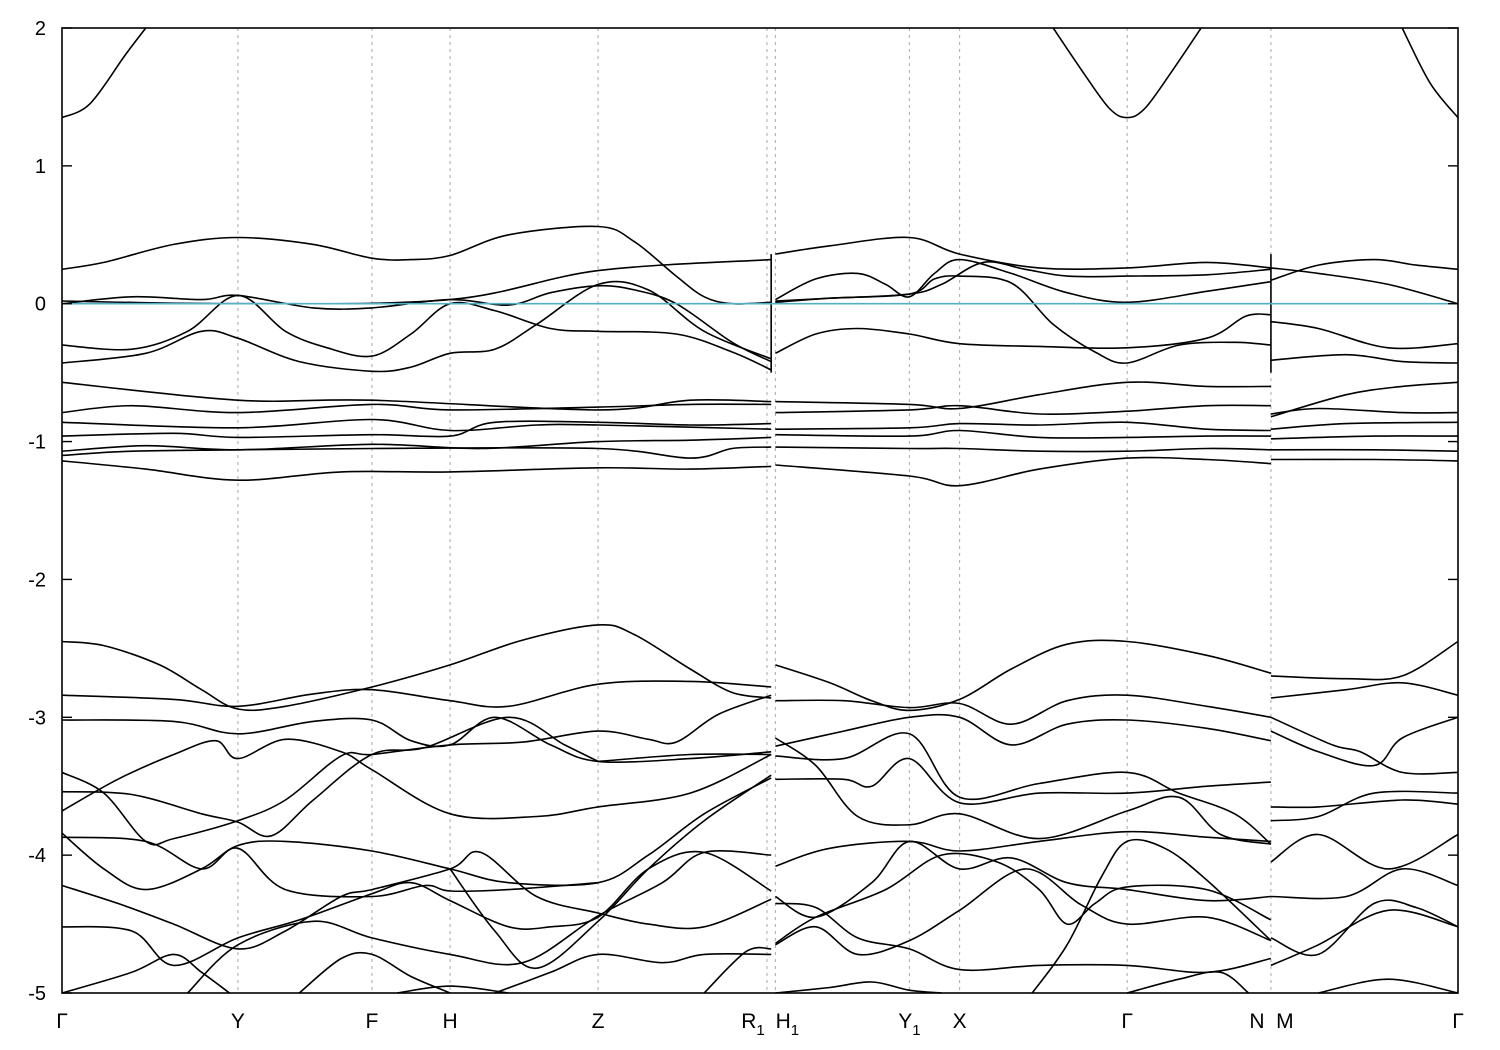 This screenshot has width=1500, height=1050. What do you see at coordinates (37, 994) in the screenshot?
I see `ytick-label-0: -5` at bounding box center [37, 994].